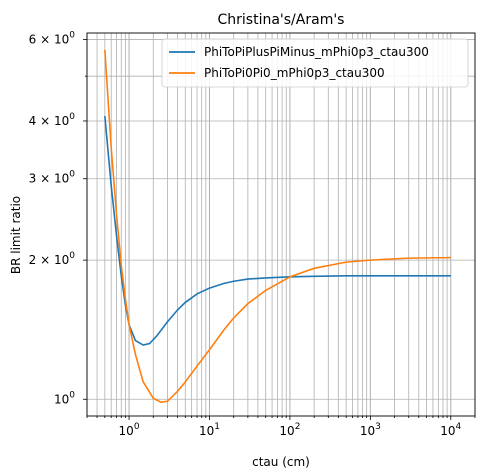  I want to click on legend-label-2: PhiToPi0Pi0_mPhi0p3_ctau300, so click(294, 73).